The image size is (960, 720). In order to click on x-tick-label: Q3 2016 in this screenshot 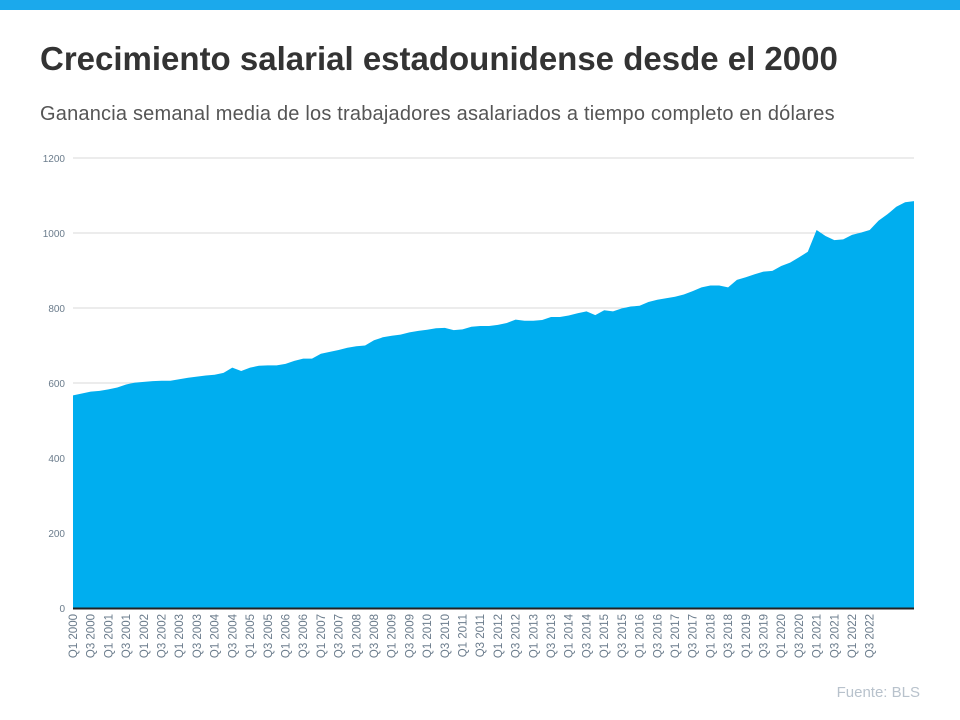, I will do `click(658, 636)`.